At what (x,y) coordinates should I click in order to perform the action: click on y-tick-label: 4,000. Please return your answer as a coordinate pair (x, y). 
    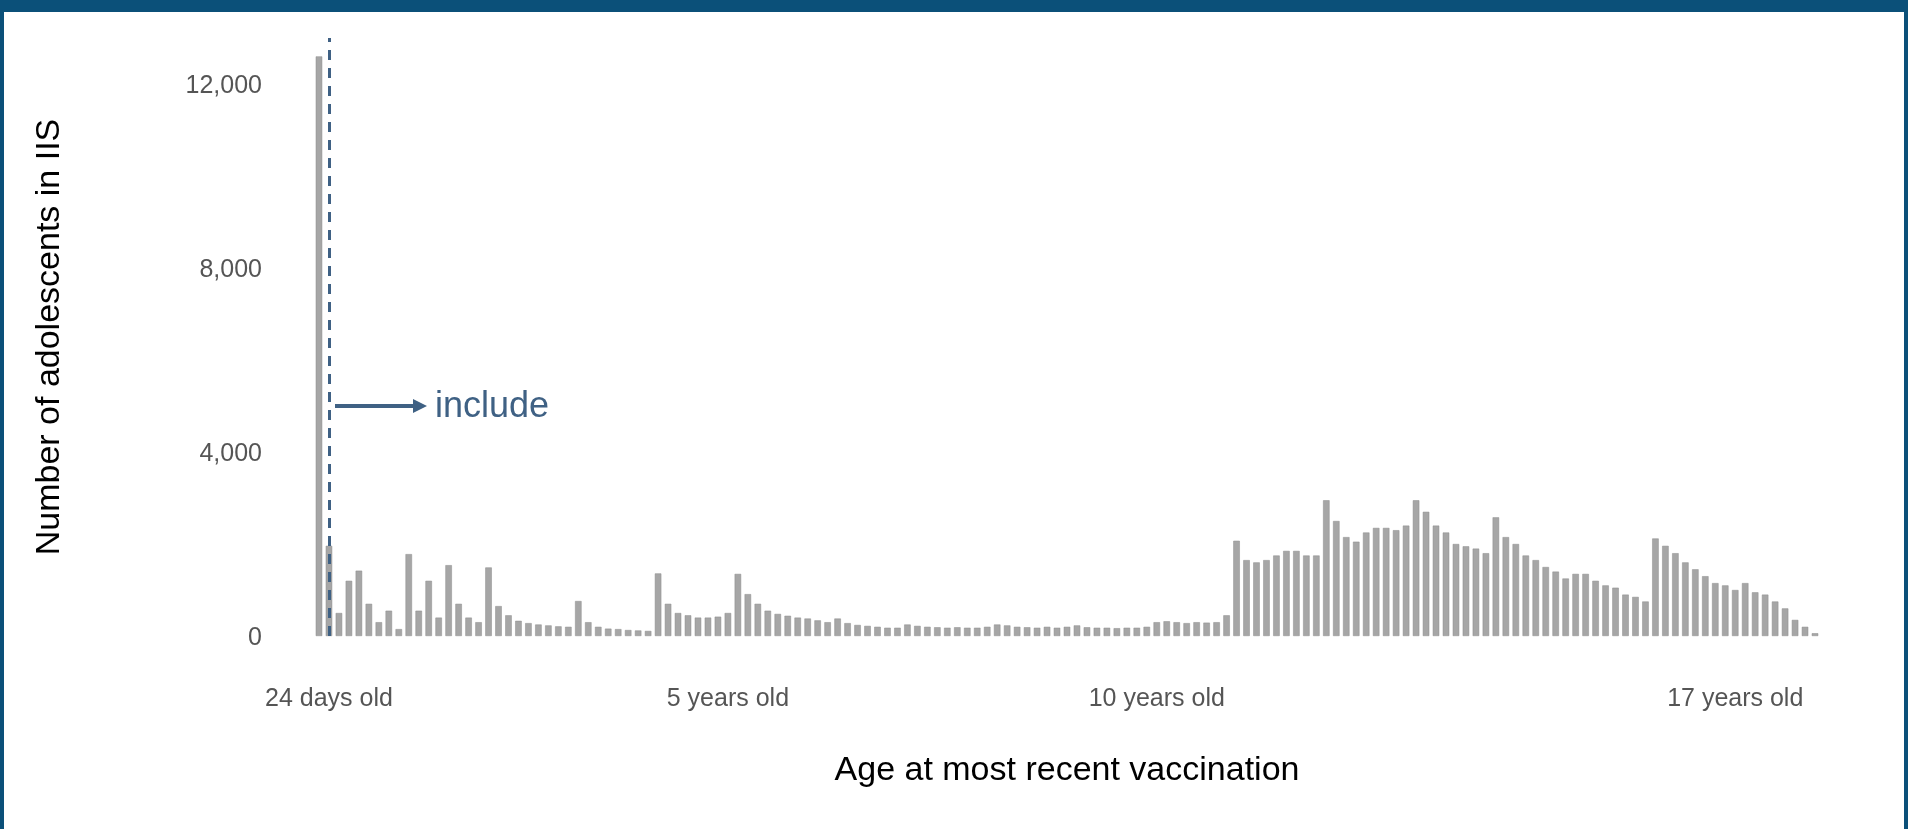
    Looking at the image, I should click on (230, 452).